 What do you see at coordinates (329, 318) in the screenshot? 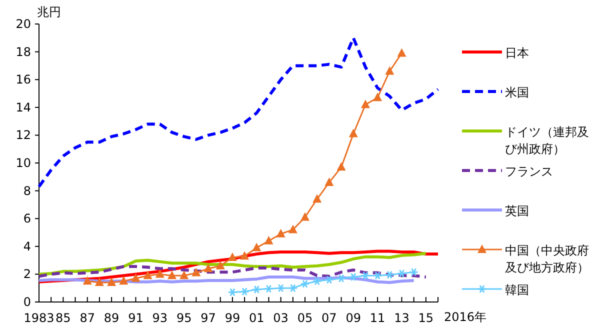
I see `x-tick-label: 07` at bounding box center [329, 318].